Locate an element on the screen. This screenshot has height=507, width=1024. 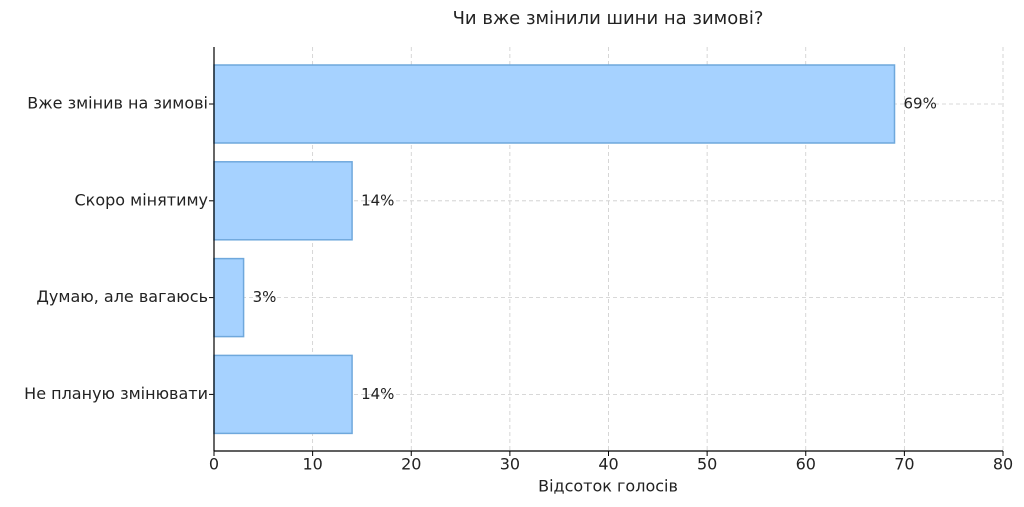
x-tick-label: 20 is located at coordinates (411, 464).